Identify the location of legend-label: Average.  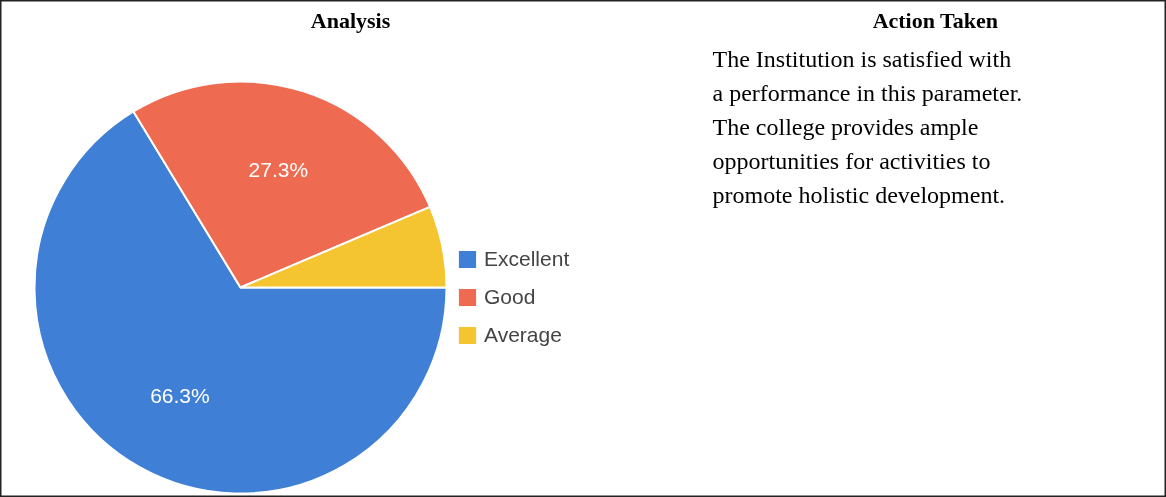
(523, 335).